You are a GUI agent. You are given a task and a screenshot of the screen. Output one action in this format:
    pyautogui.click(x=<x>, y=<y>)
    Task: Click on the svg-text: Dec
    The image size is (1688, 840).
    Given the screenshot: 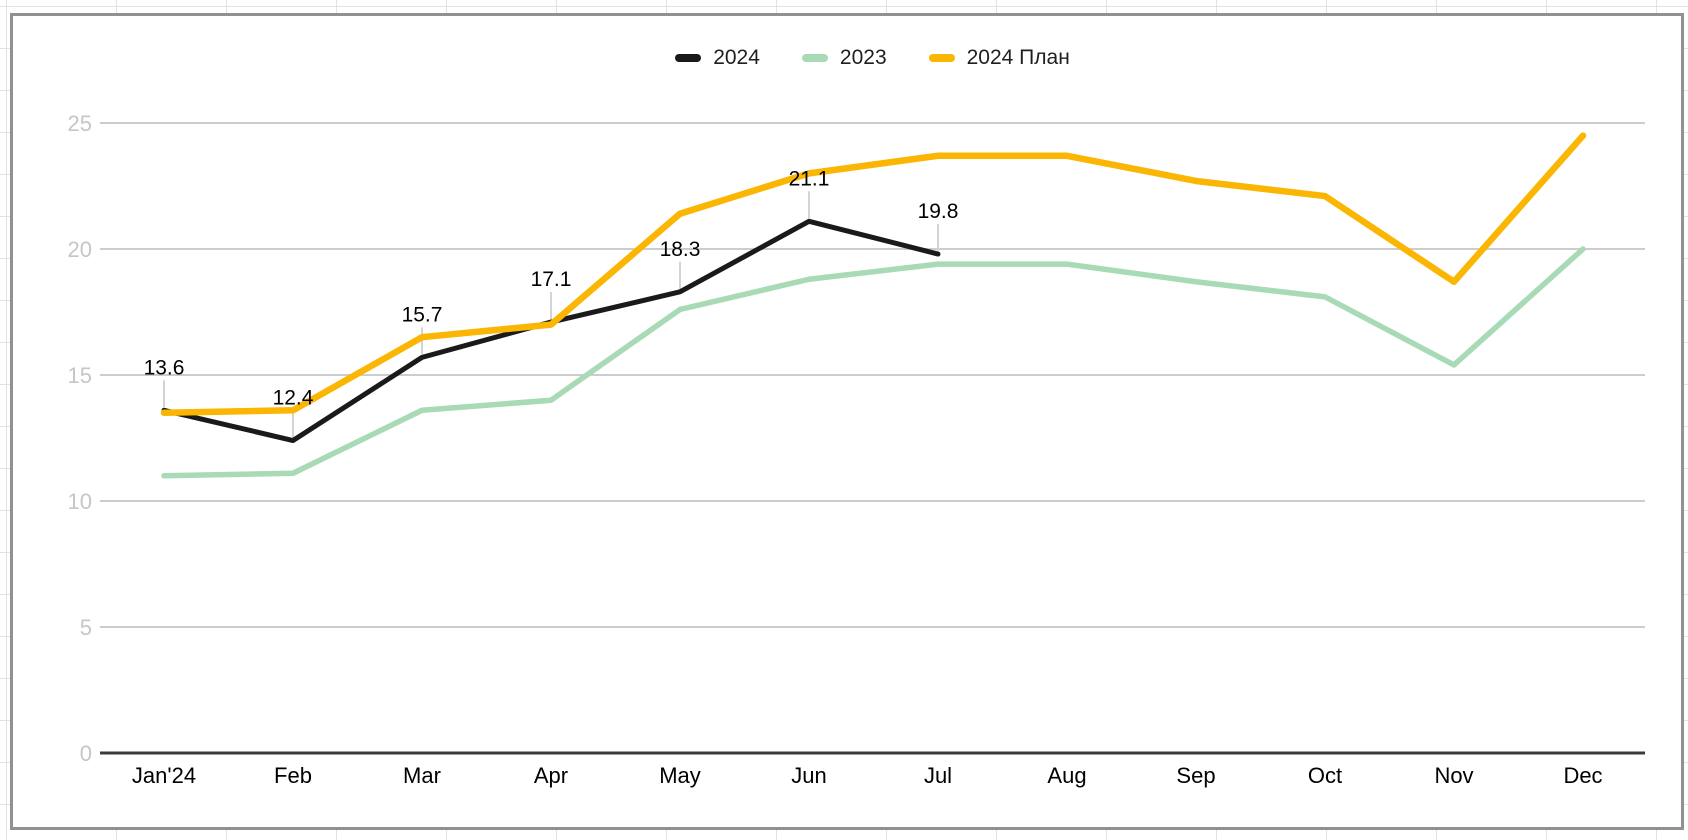 What is the action you would take?
    pyautogui.click(x=1582, y=775)
    